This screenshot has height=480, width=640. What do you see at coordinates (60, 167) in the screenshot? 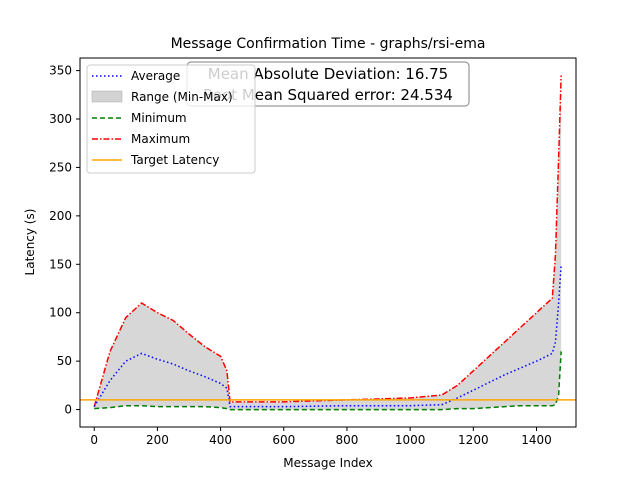
I see `y-tick-label: 250` at bounding box center [60, 167].